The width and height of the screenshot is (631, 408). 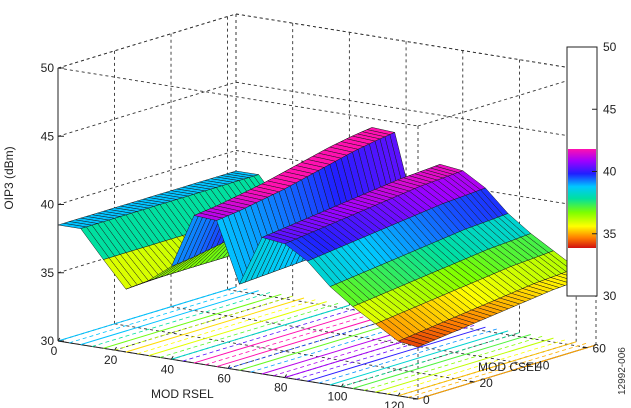 I want to click on colorbar-tick-label: 45, so click(x=610, y=109).